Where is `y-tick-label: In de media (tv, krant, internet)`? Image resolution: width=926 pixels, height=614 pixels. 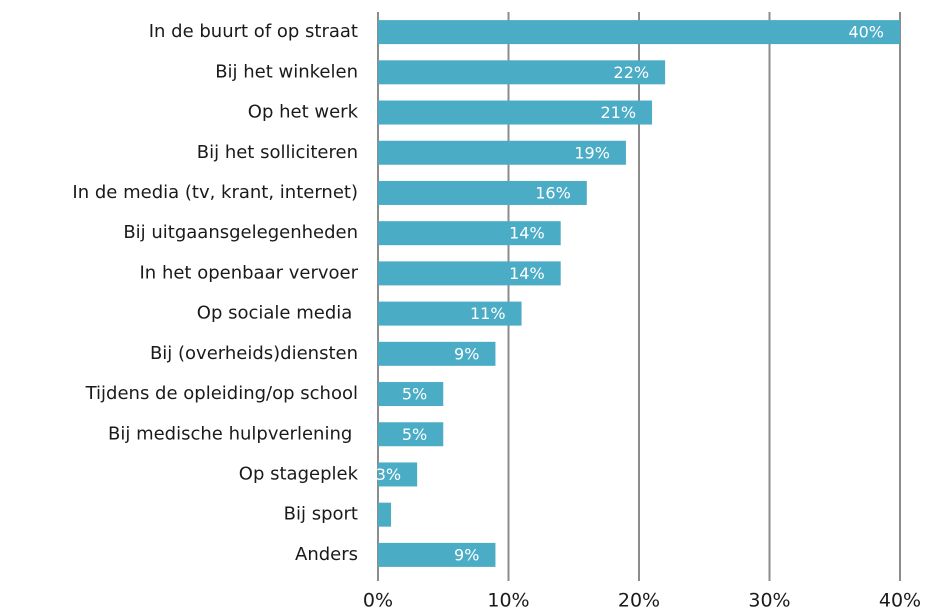
y-tick-label: In de media (tv, krant, internet) is located at coordinates (215, 192).